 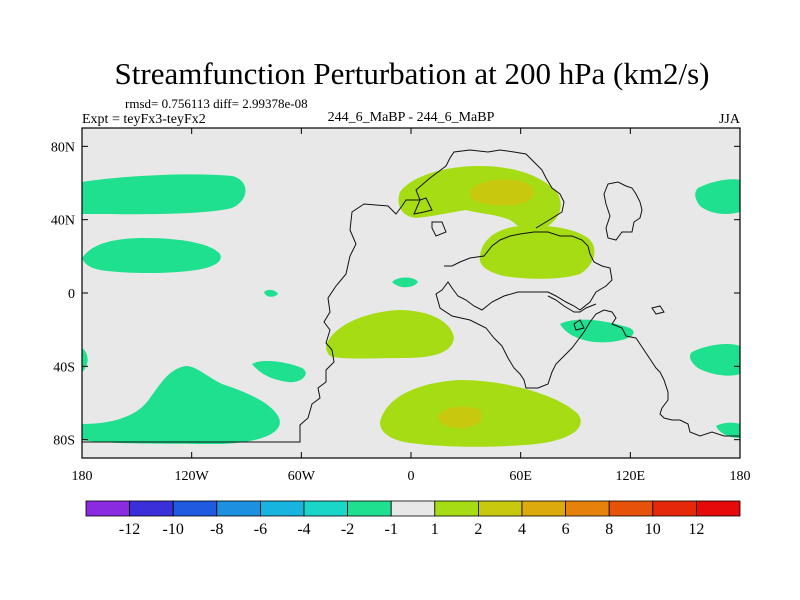 What do you see at coordinates (522, 529) in the screenshot?
I see `colorbar-label: 4` at bounding box center [522, 529].